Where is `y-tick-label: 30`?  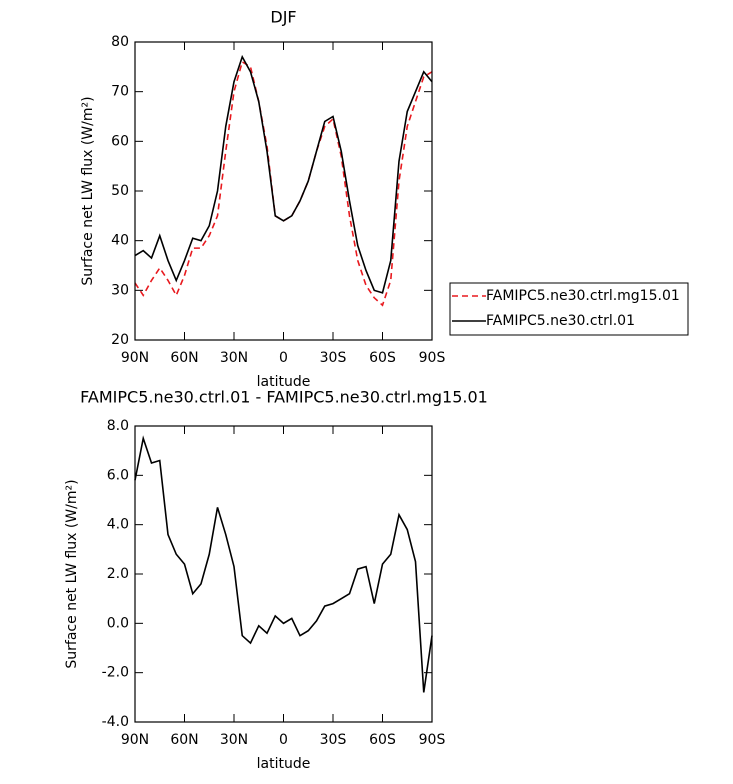
y-tick-label: 30 is located at coordinates (120, 290).